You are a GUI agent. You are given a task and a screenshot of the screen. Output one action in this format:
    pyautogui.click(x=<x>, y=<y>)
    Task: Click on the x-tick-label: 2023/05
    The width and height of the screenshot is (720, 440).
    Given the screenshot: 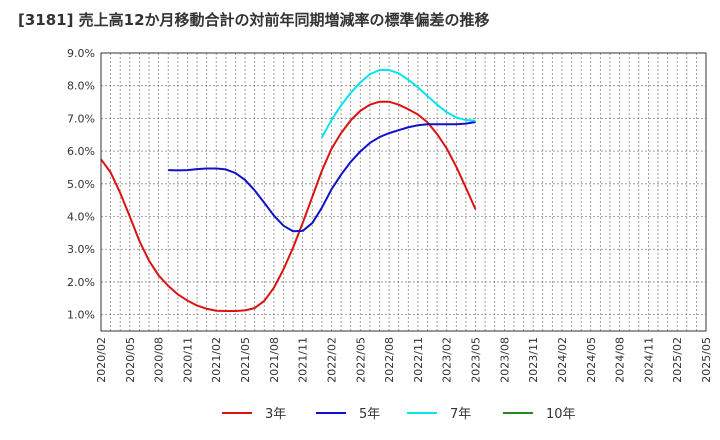 What is the action you would take?
    pyautogui.click(x=476, y=360)
    